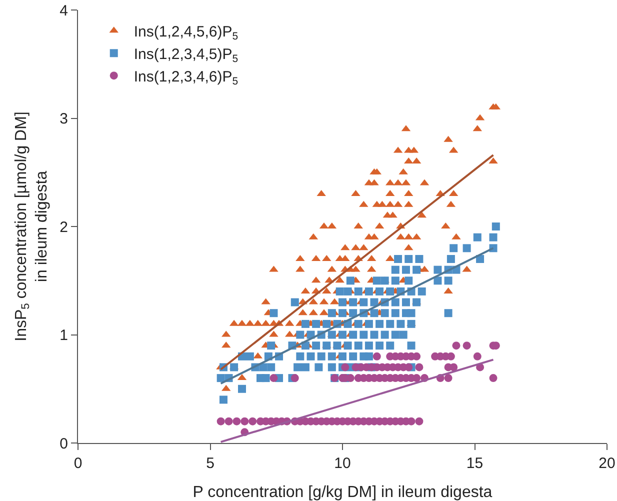 This screenshot has width=617, height=501. What do you see at coordinates (342, 492) in the screenshot?
I see `x-axis-title: P concentration [g/kg DM] in ileum digesta` at bounding box center [342, 492].